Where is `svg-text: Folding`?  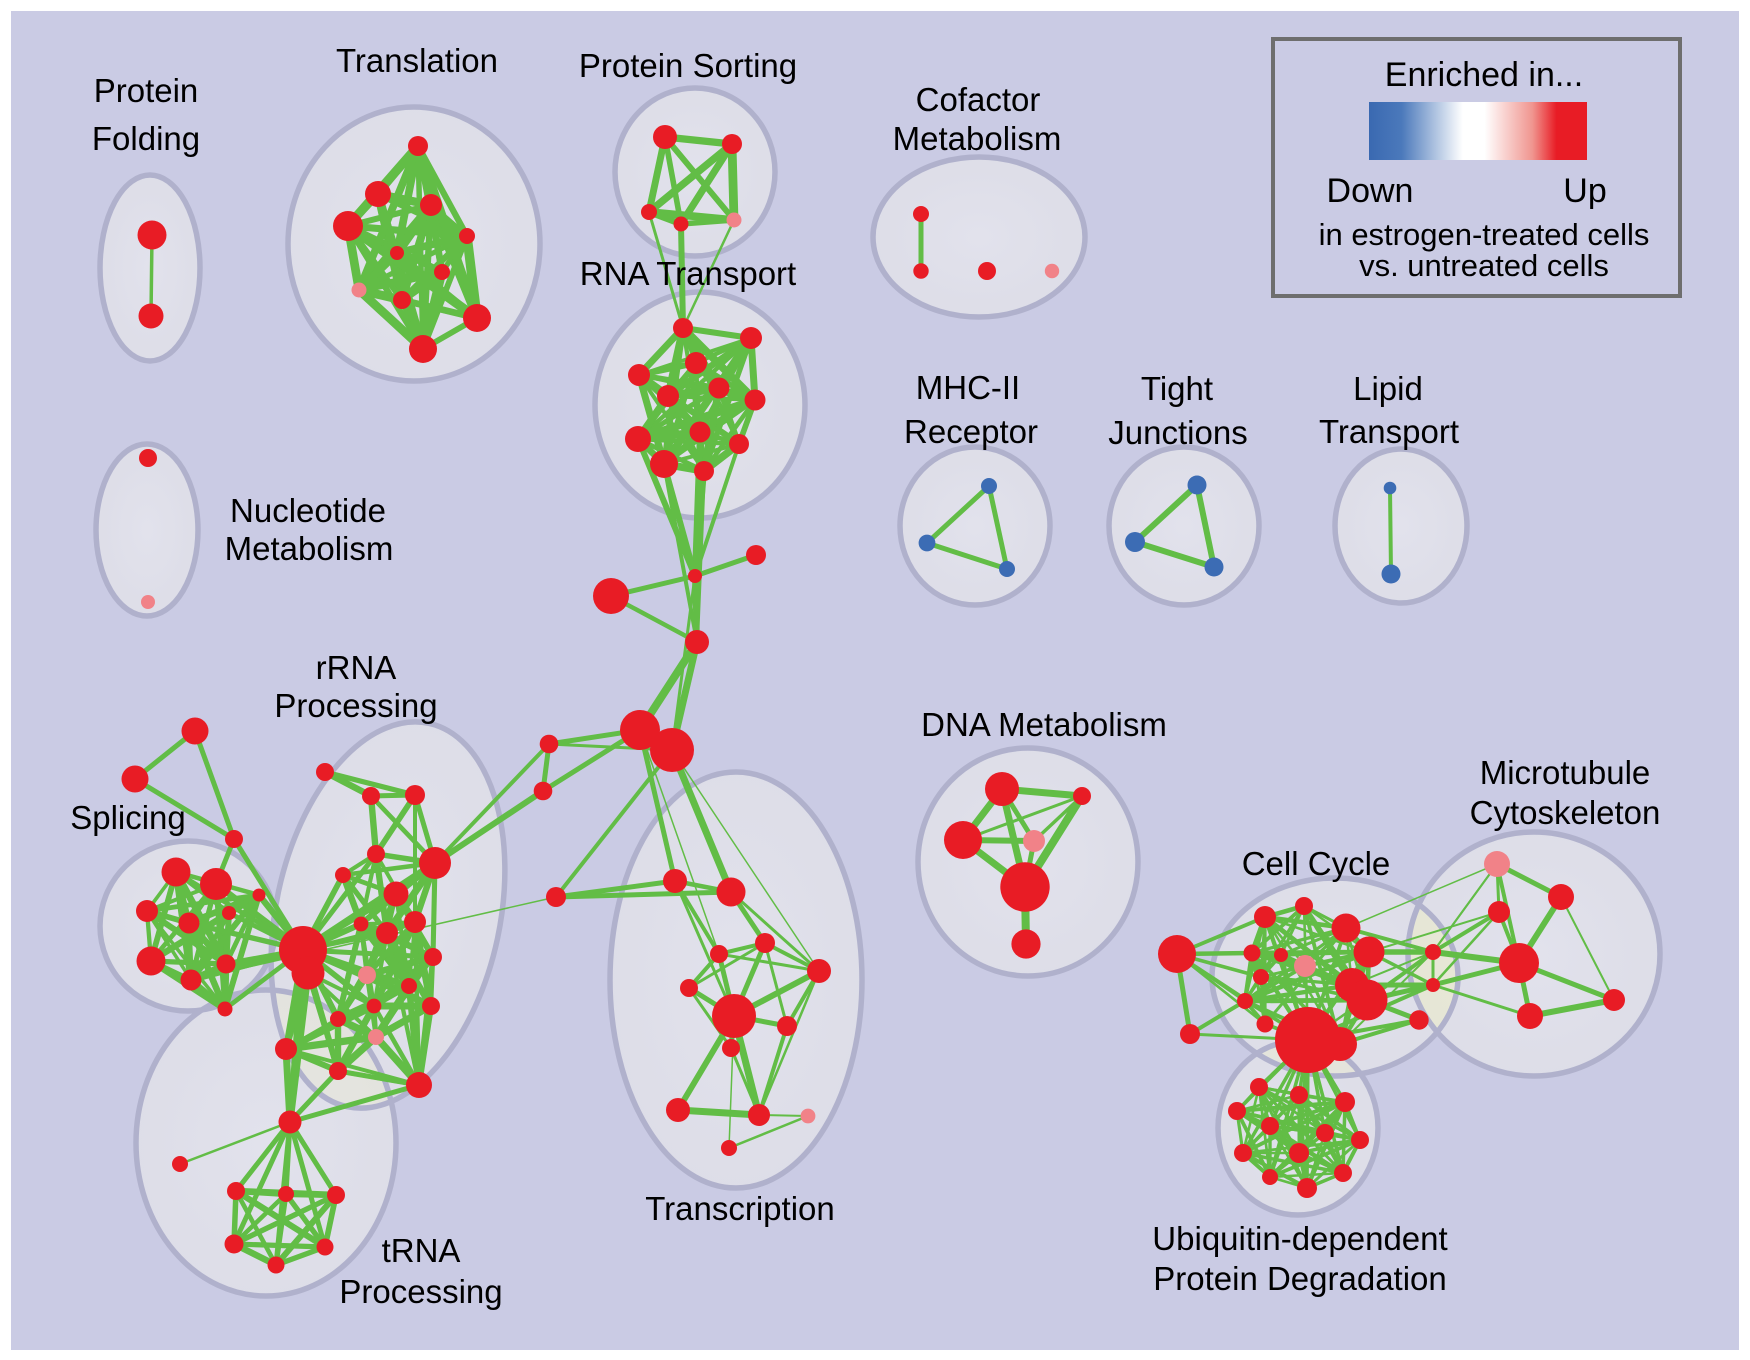
svg-text: Folding is located at coordinates (146, 138).